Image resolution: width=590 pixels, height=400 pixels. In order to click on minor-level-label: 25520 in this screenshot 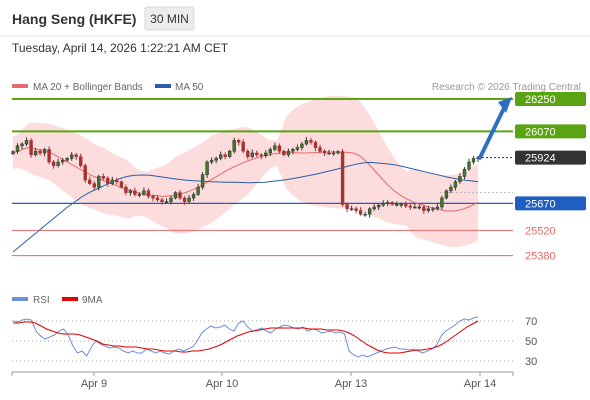, I will do `click(540, 231)`.